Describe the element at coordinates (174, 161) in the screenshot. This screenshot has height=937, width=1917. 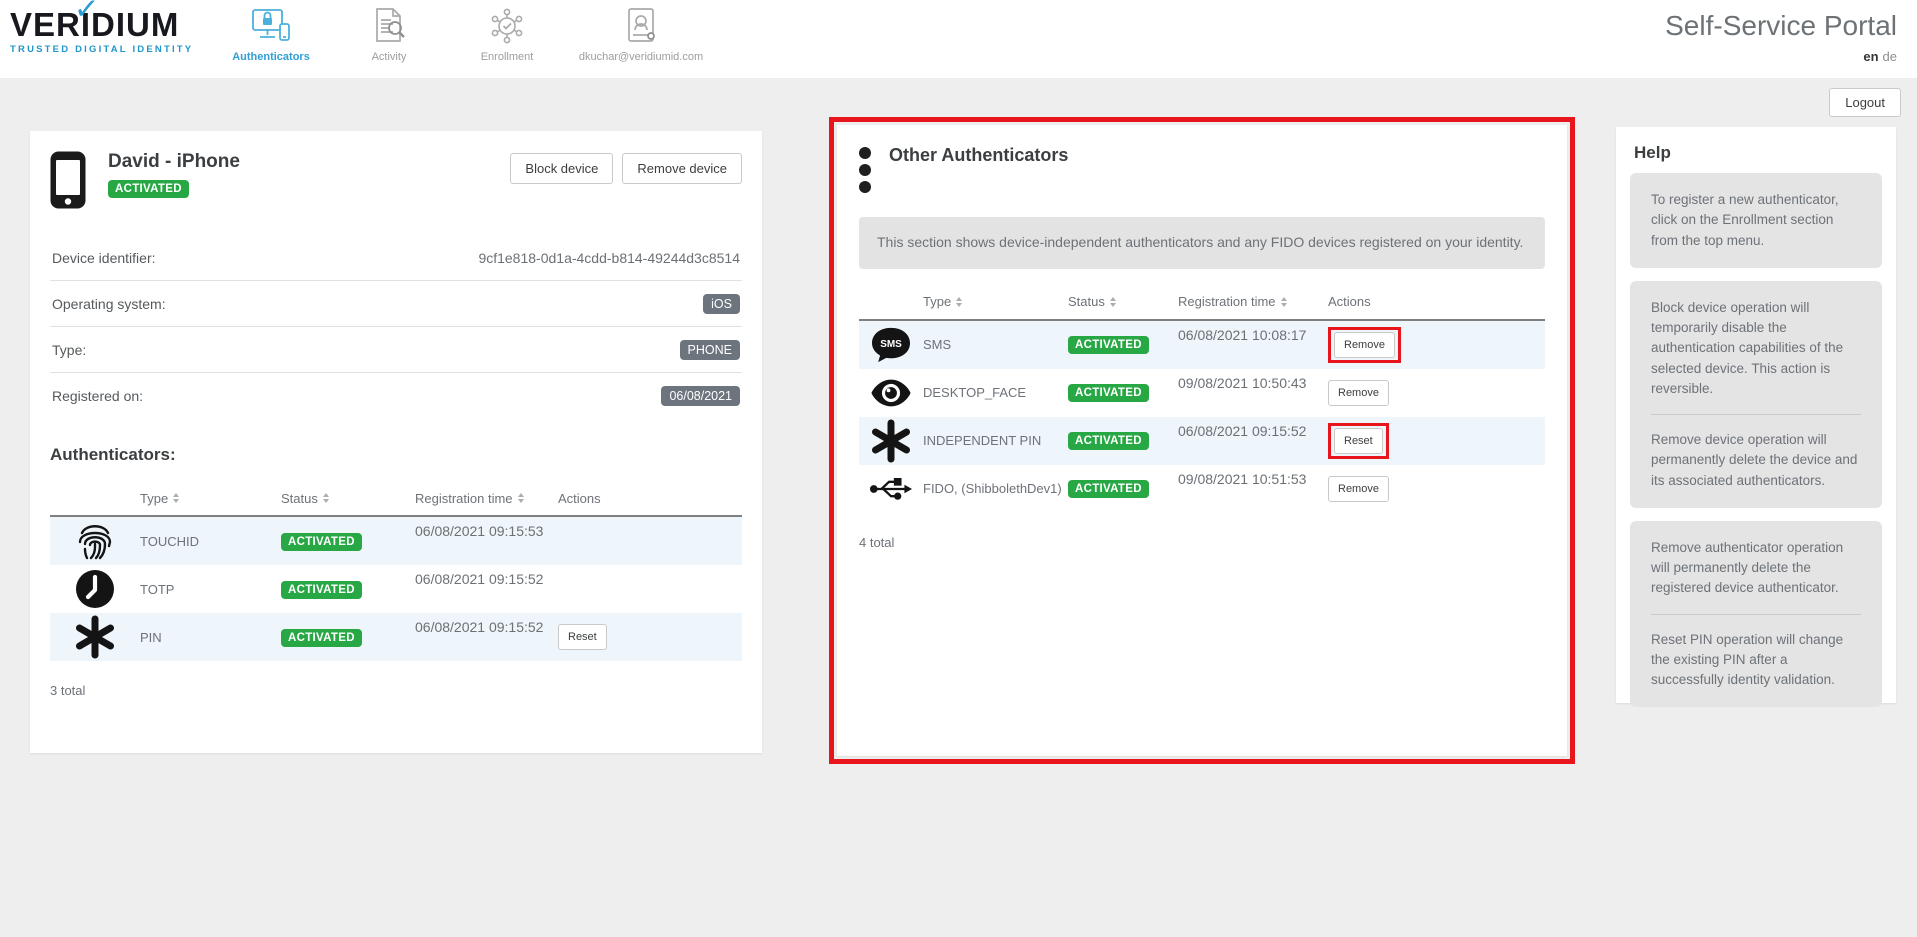
I see `device-title: David - iPhone` at that location.